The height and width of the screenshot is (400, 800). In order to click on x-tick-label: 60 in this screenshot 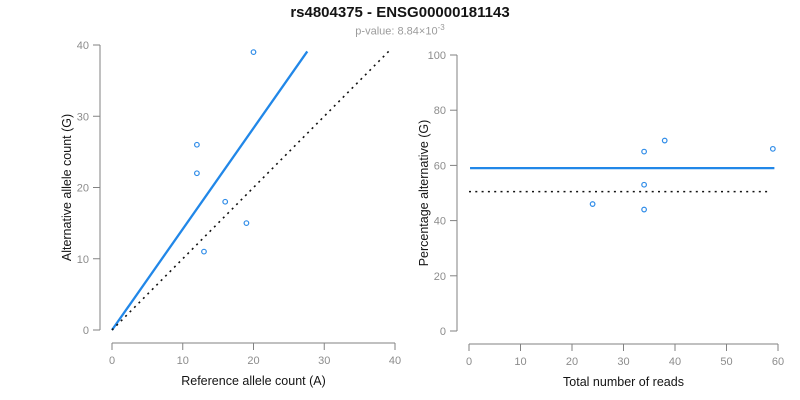, I will do `click(778, 362)`.